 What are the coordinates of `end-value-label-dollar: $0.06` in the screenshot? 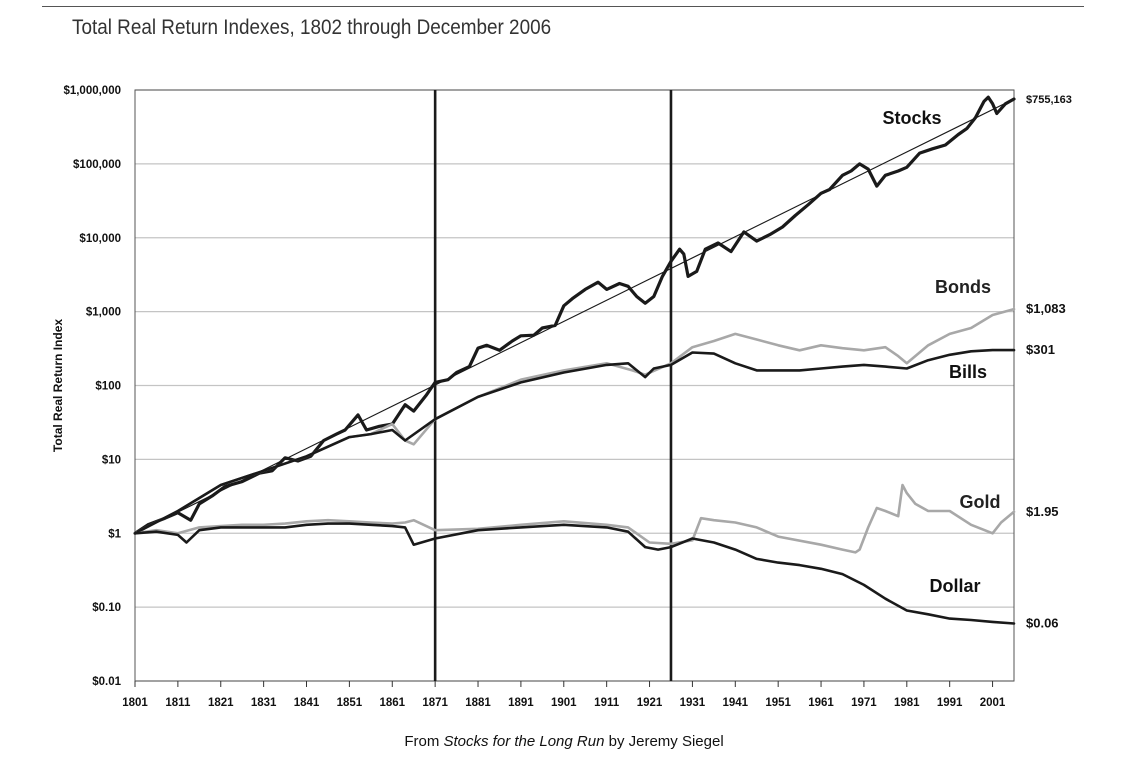 It's located at (1042, 623).